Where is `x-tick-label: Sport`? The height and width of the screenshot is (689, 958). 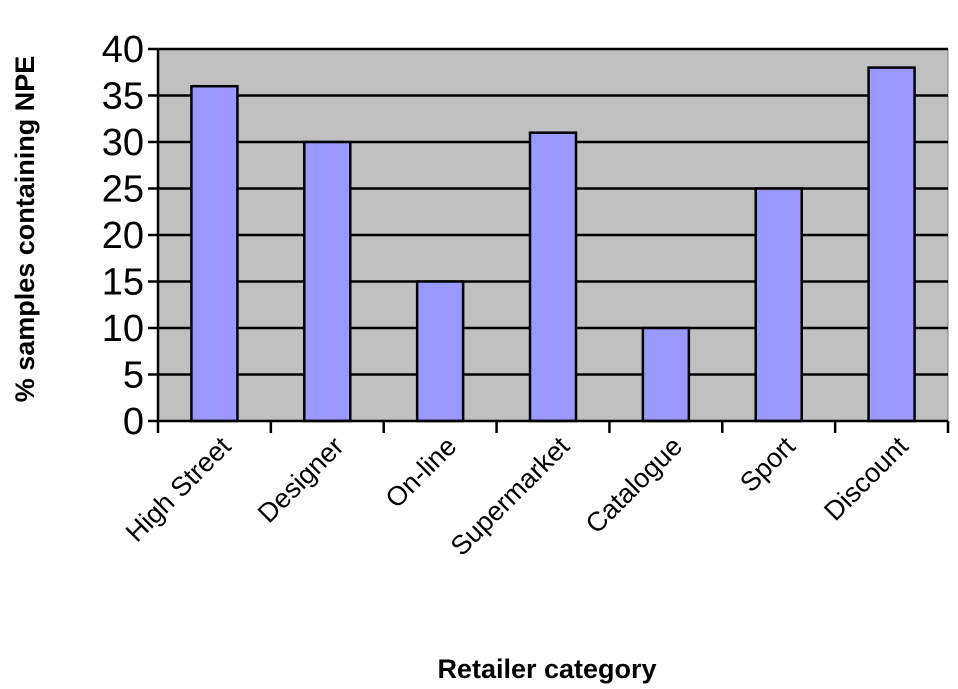
x-tick-label: Sport is located at coordinates (767, 464).